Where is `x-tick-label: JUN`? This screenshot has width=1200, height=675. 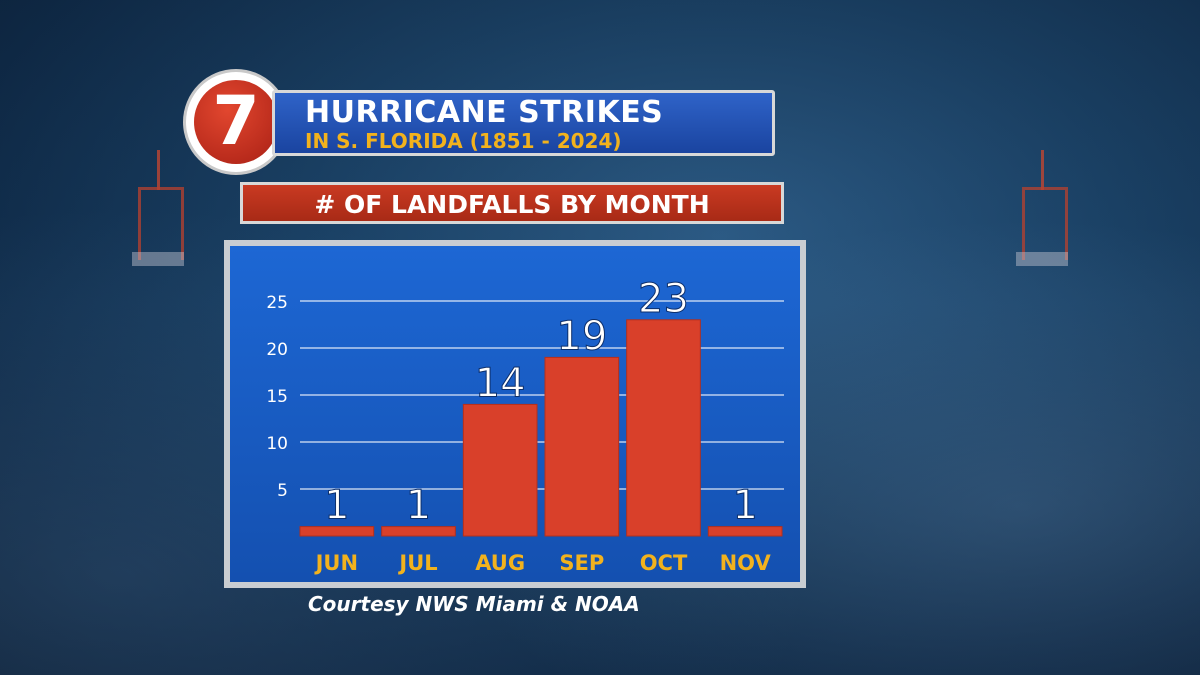
x-tick-label: JUN is located at coordinates (336, 563).